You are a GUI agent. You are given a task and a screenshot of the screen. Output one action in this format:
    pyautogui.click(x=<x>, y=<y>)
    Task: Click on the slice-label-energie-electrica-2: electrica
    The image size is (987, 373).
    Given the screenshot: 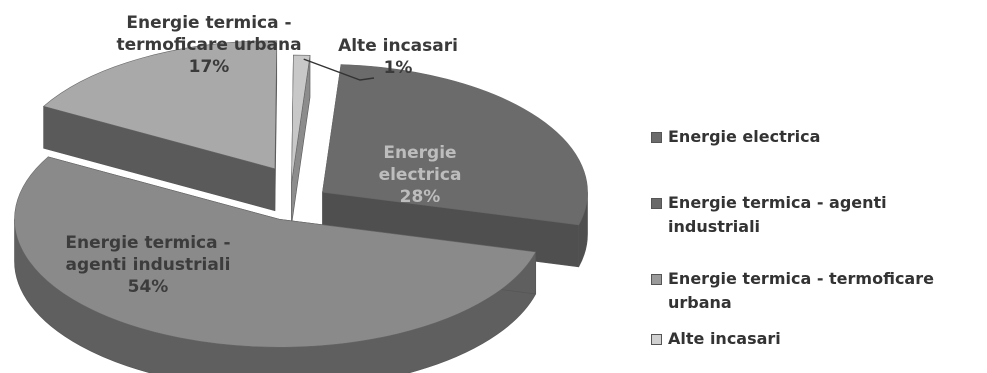 What is the action you would take?
    pyautogui.click(x=420, y=175)
    